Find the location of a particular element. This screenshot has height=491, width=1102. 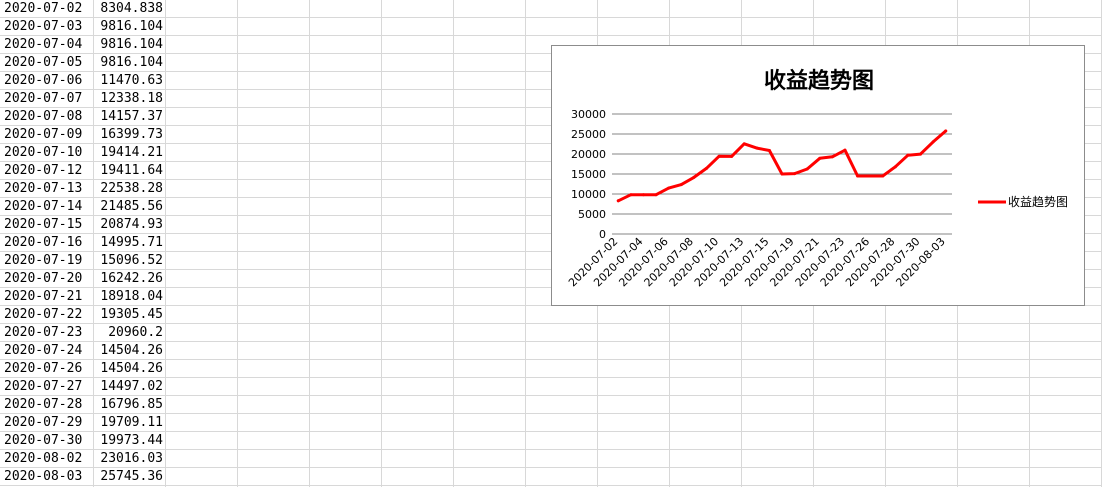

date-cell: 2020-07-30 is located at coordinates (43, 440).